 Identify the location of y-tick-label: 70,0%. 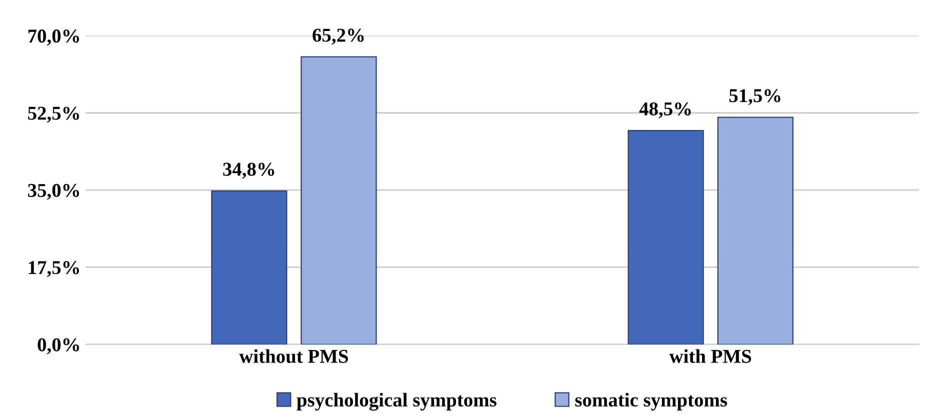
(53, 38).